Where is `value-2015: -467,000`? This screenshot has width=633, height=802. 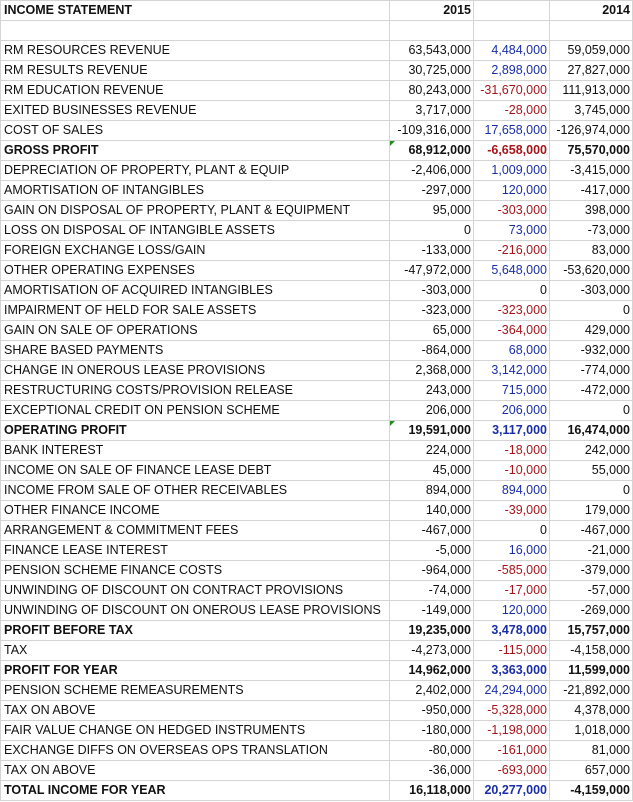
value-2015: -467,000 is located at coordinates (431, 530).